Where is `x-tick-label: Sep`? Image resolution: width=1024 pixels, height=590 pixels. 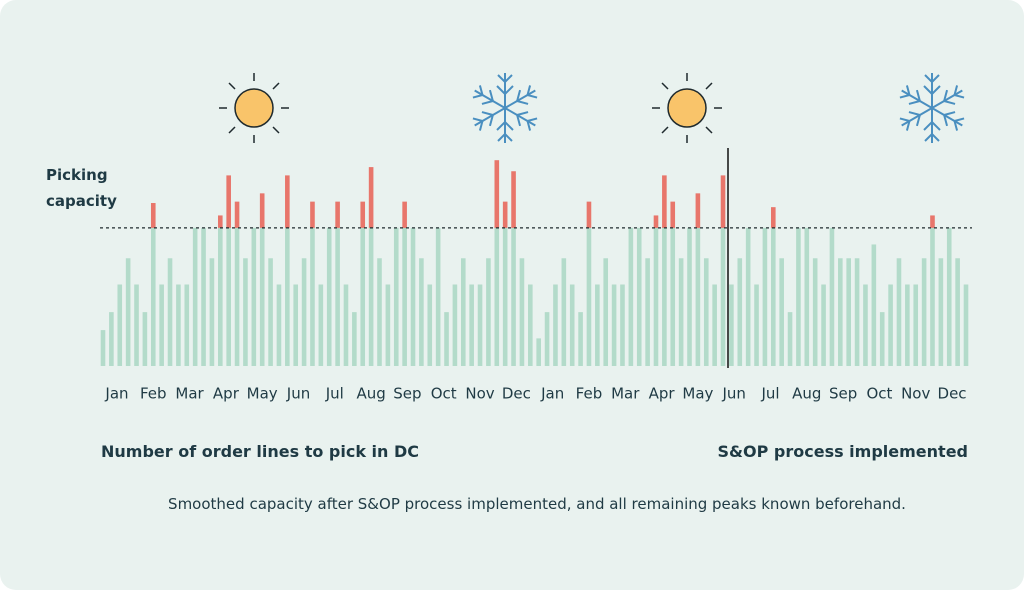 x-tick-label: Sep is located at coordinates (843, 394).